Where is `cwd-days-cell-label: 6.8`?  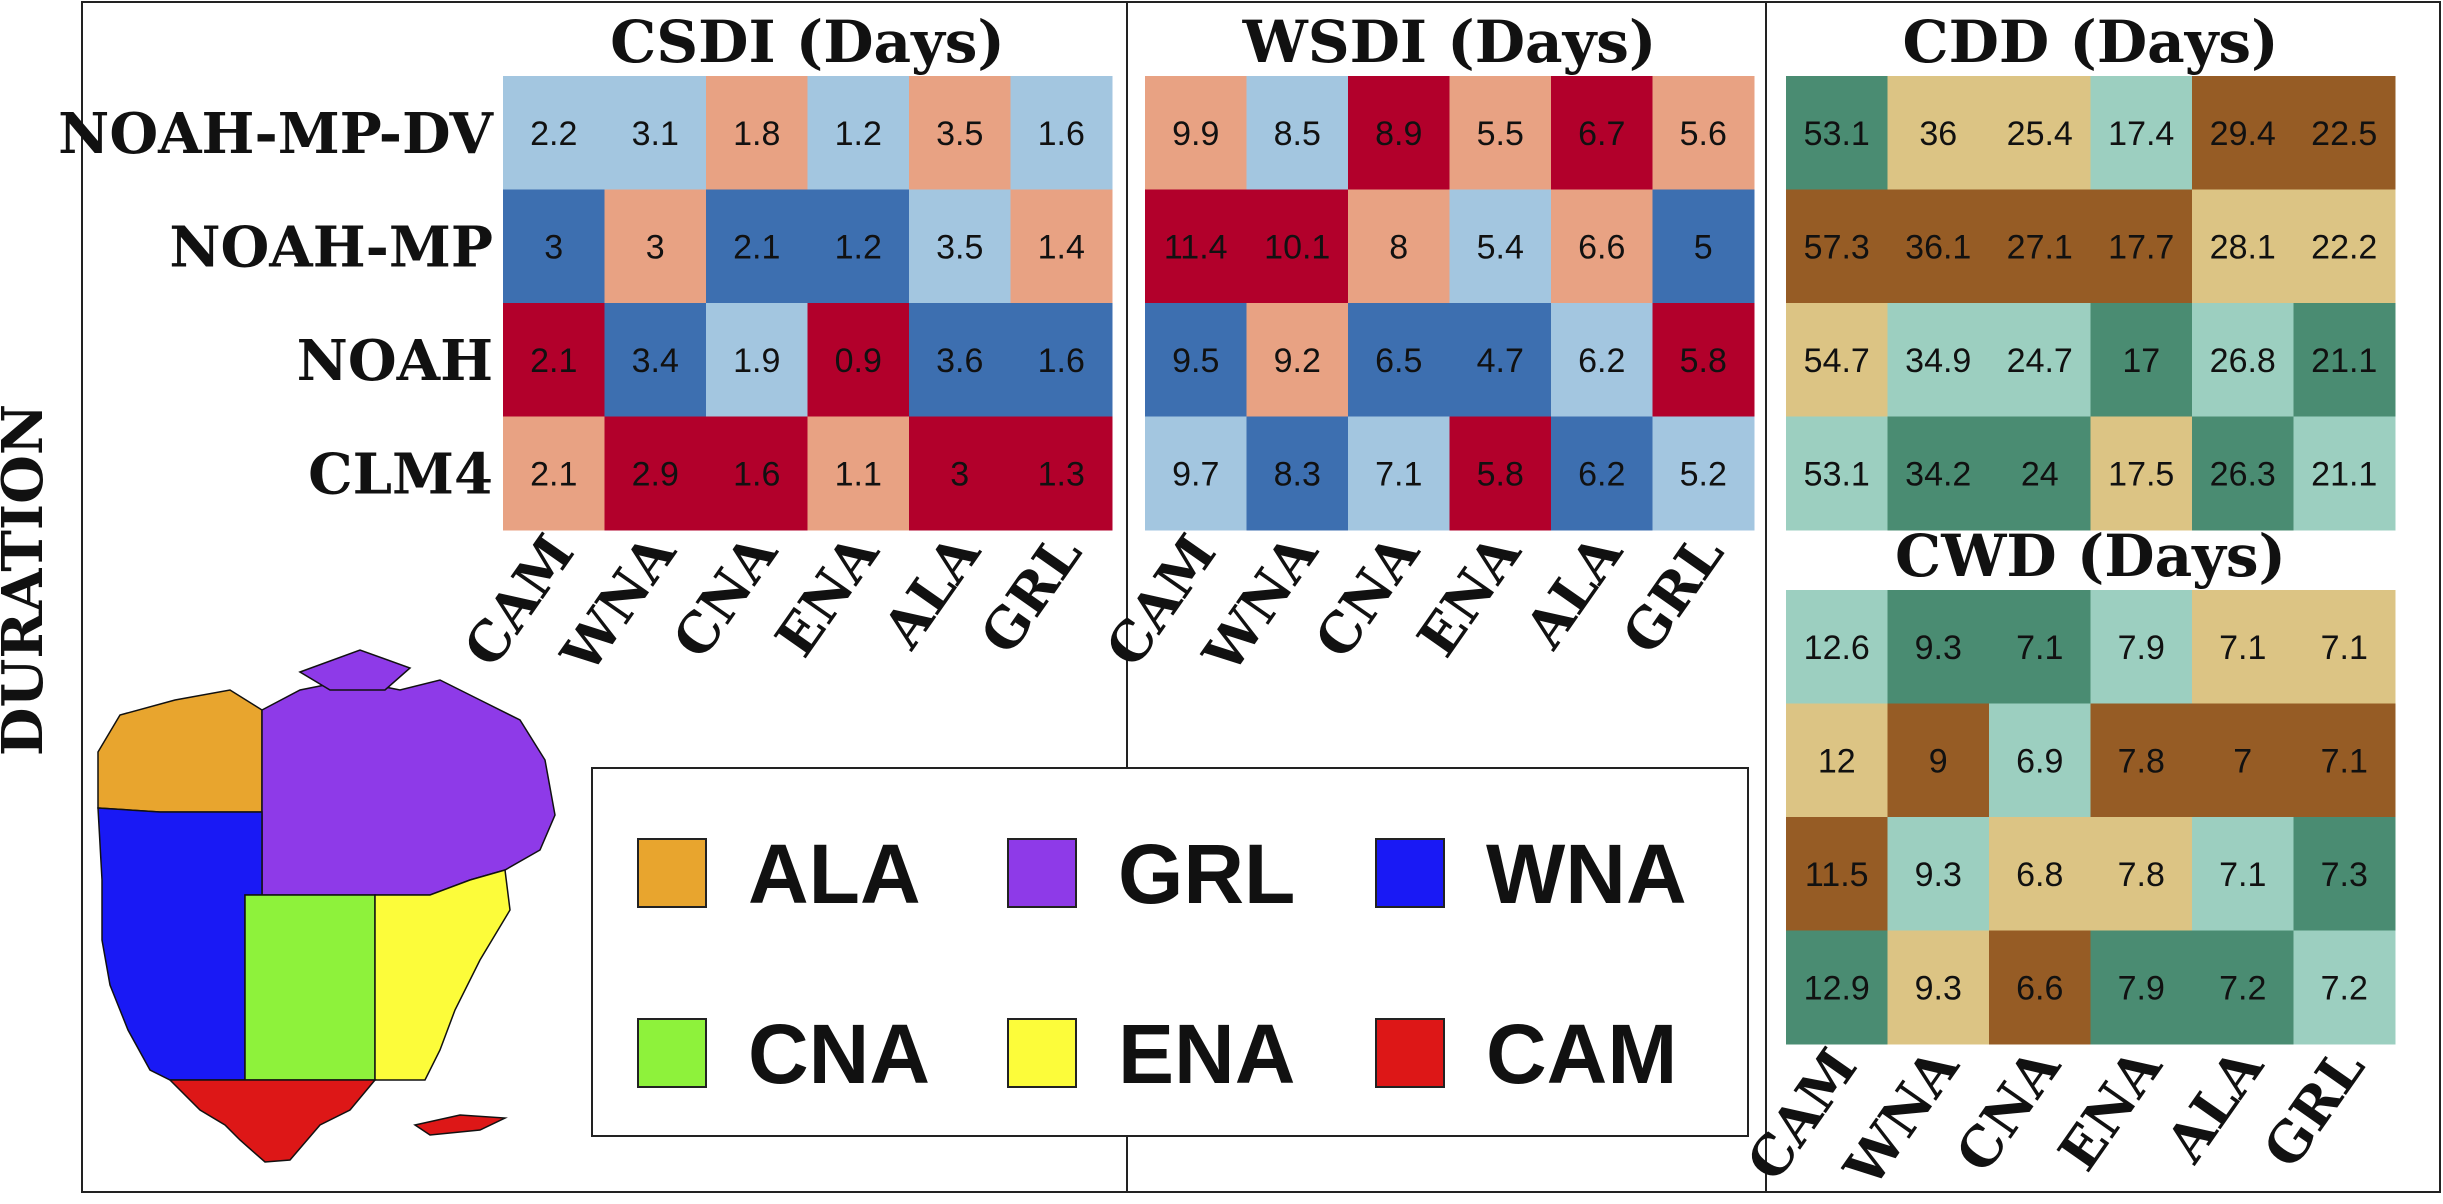
cwd-days-cell-label: 6.8 is located at coordinates (2039, 875).